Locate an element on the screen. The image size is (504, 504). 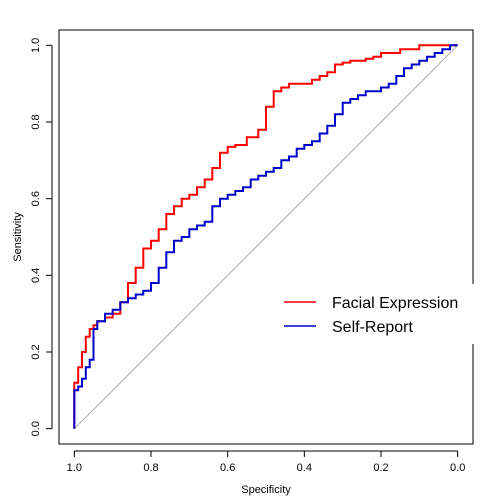
y-axis: 0.0 0.2 0.4 0.6 0.8 1.0 is located at coordinates (41, 237).